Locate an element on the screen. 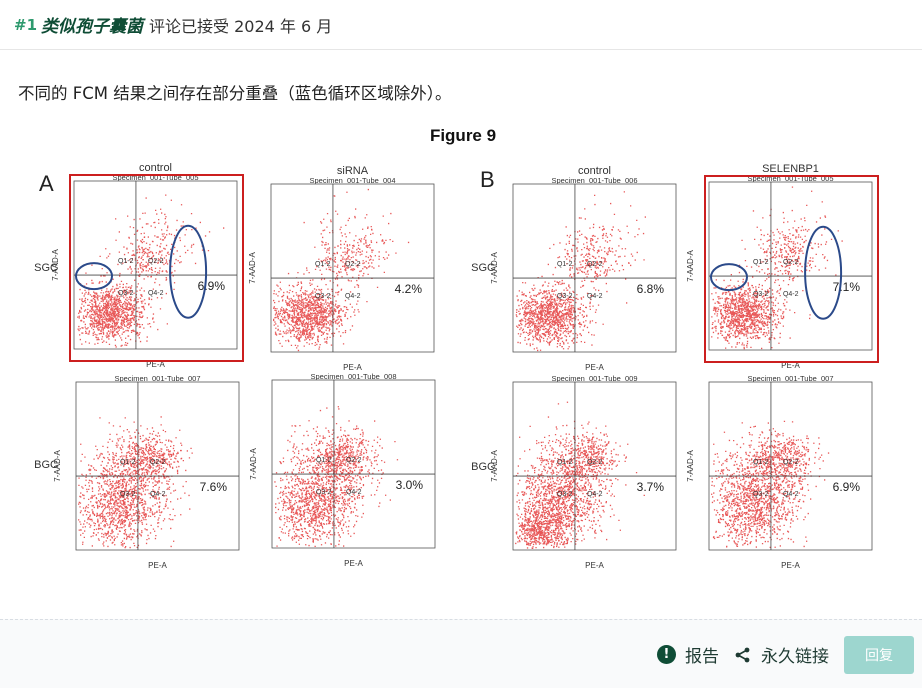  percent-label: 7.1% is located at coordinates (847, 287).